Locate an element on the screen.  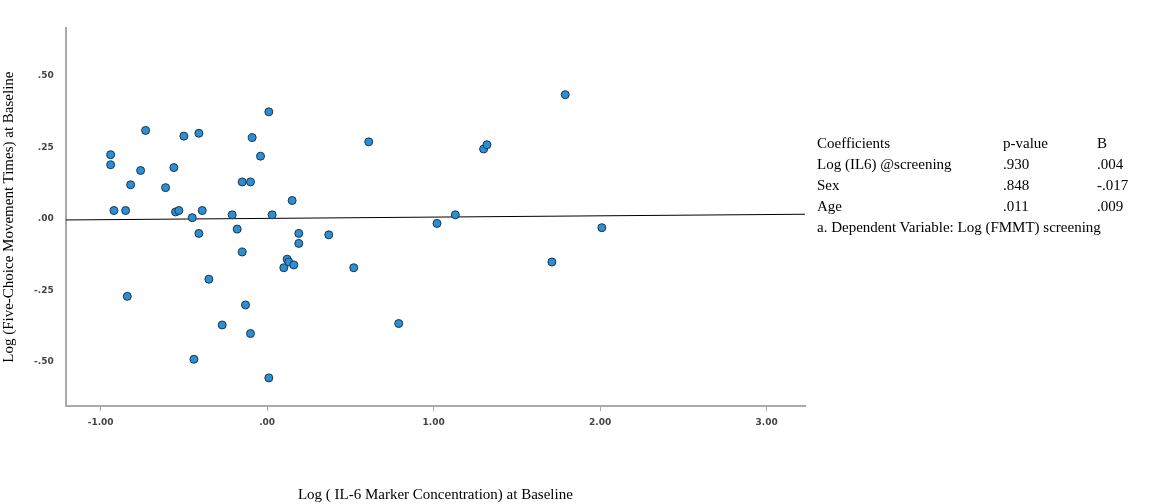
text: .009 is located at coordinates (1111, 206).